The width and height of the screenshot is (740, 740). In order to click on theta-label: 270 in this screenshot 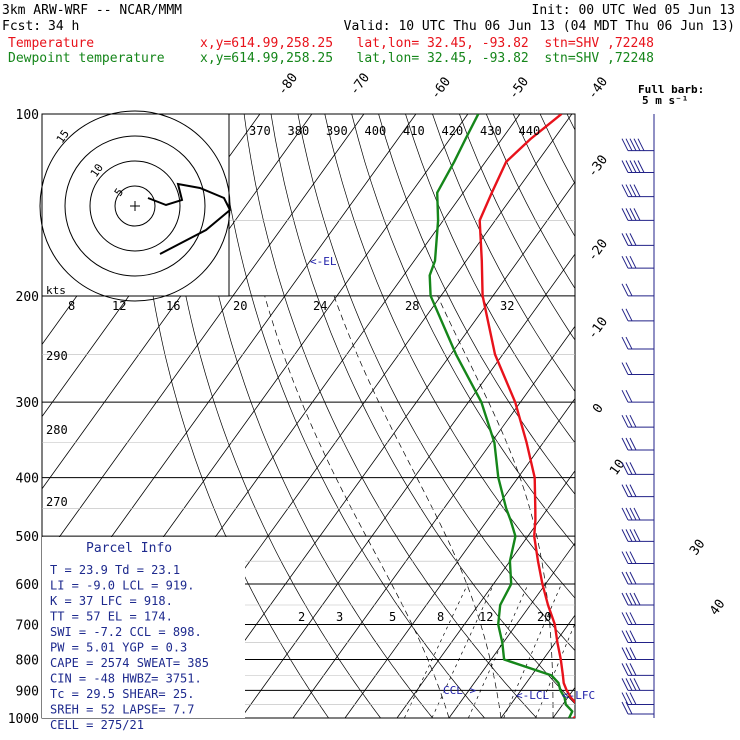, I will do `click(57, 502)`.